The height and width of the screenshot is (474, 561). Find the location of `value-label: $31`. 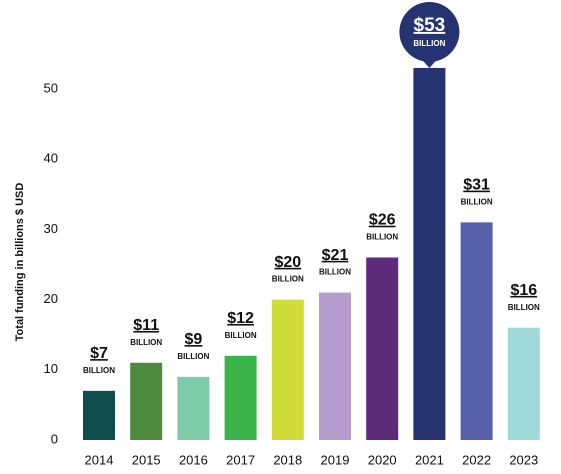

value-label: $31 is located at coordinates (476, 185).